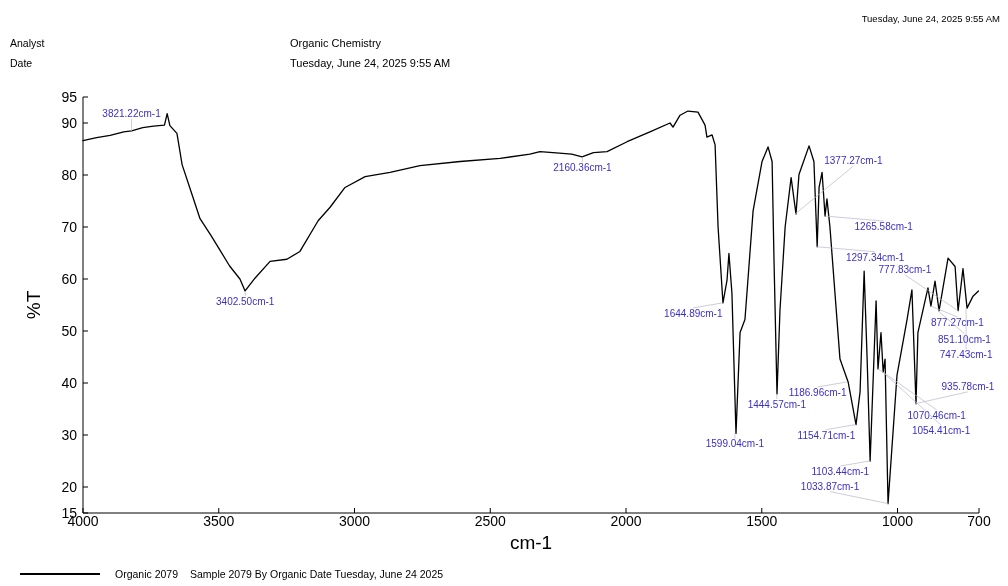 The image size is (1008, 586). I want to click on y-tick-label: 20, so click(69, 487).